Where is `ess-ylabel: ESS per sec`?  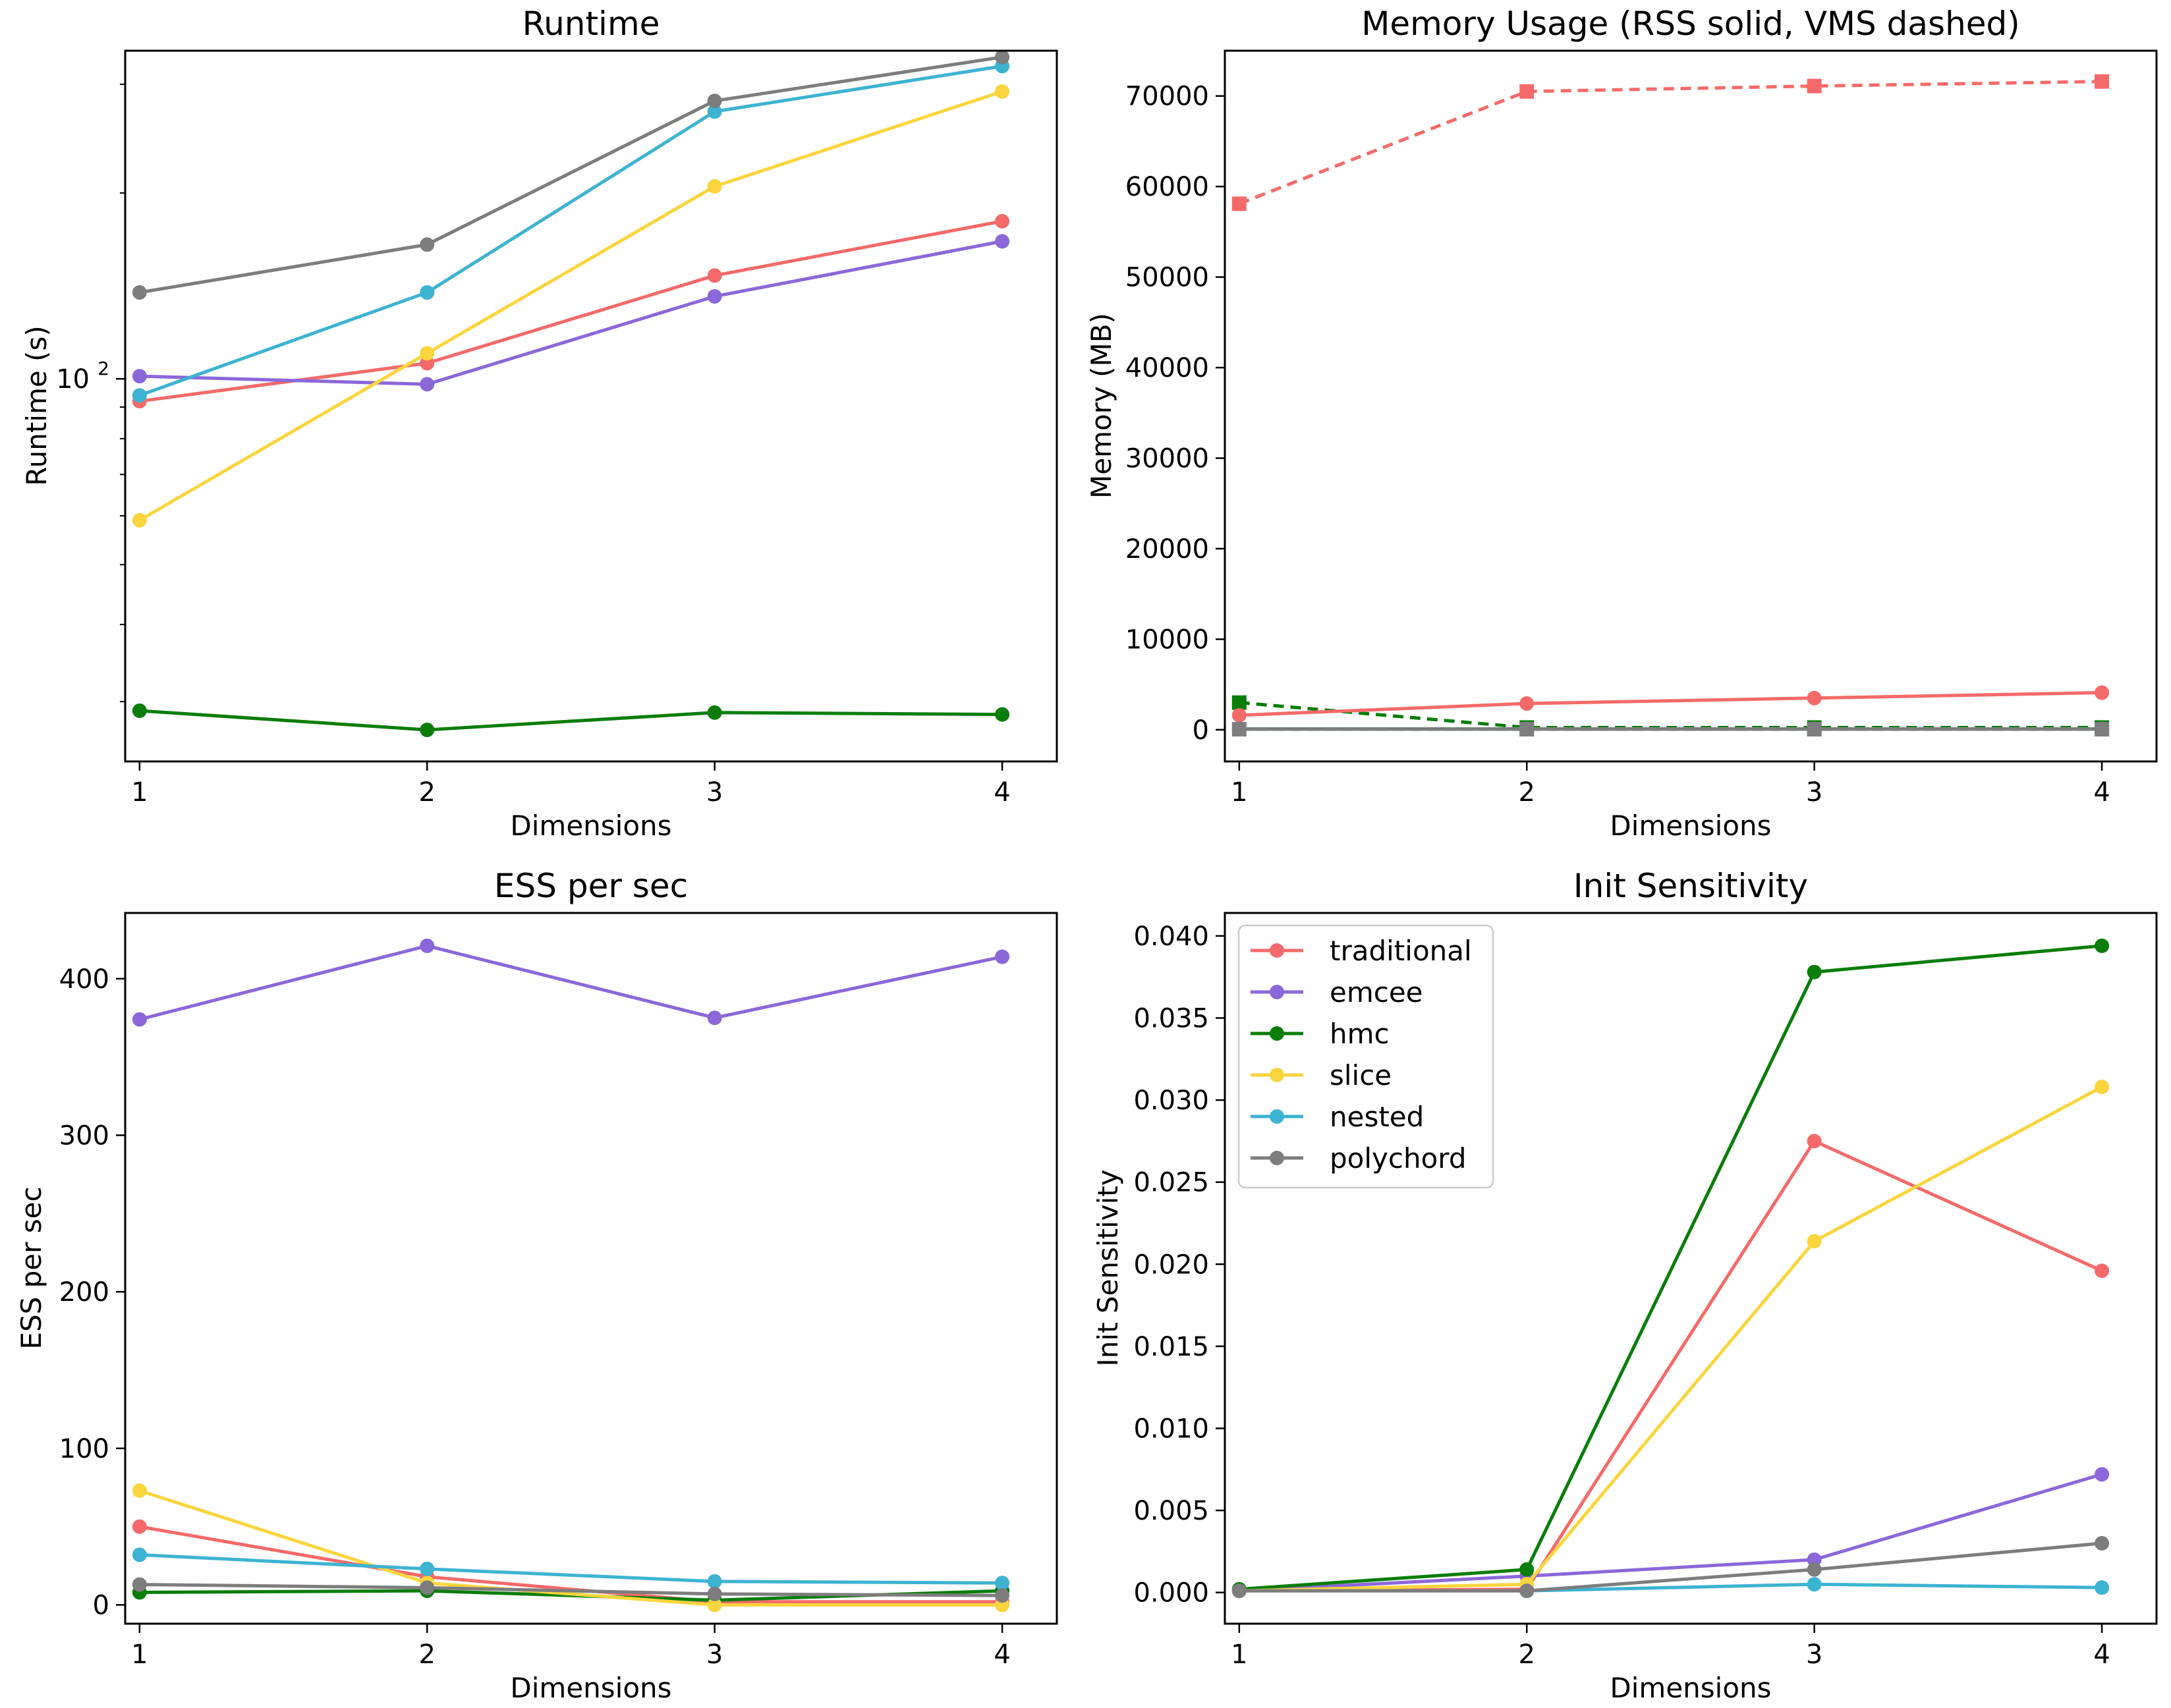
ess-ylabel: ESS per sec is located at coordinates (31, 1267).